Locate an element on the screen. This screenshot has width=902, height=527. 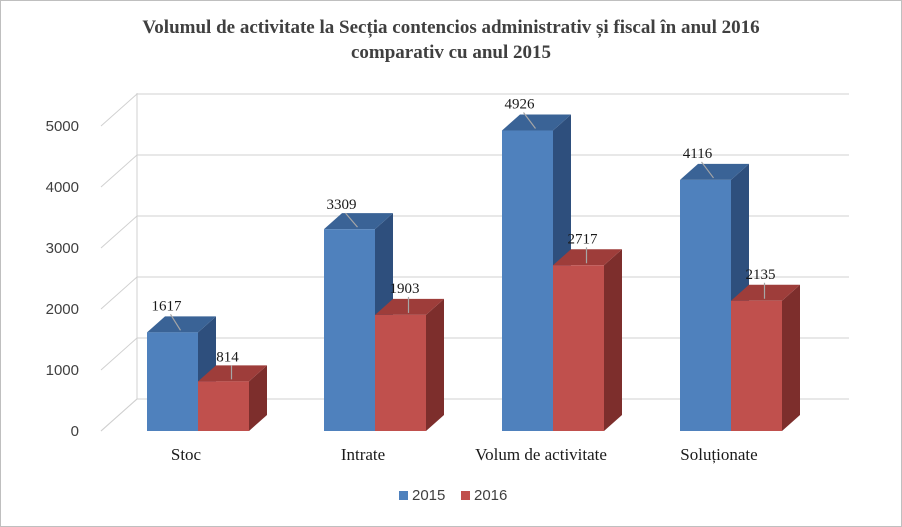
bar-2015-3-leader is located at coordinates (707, 170).